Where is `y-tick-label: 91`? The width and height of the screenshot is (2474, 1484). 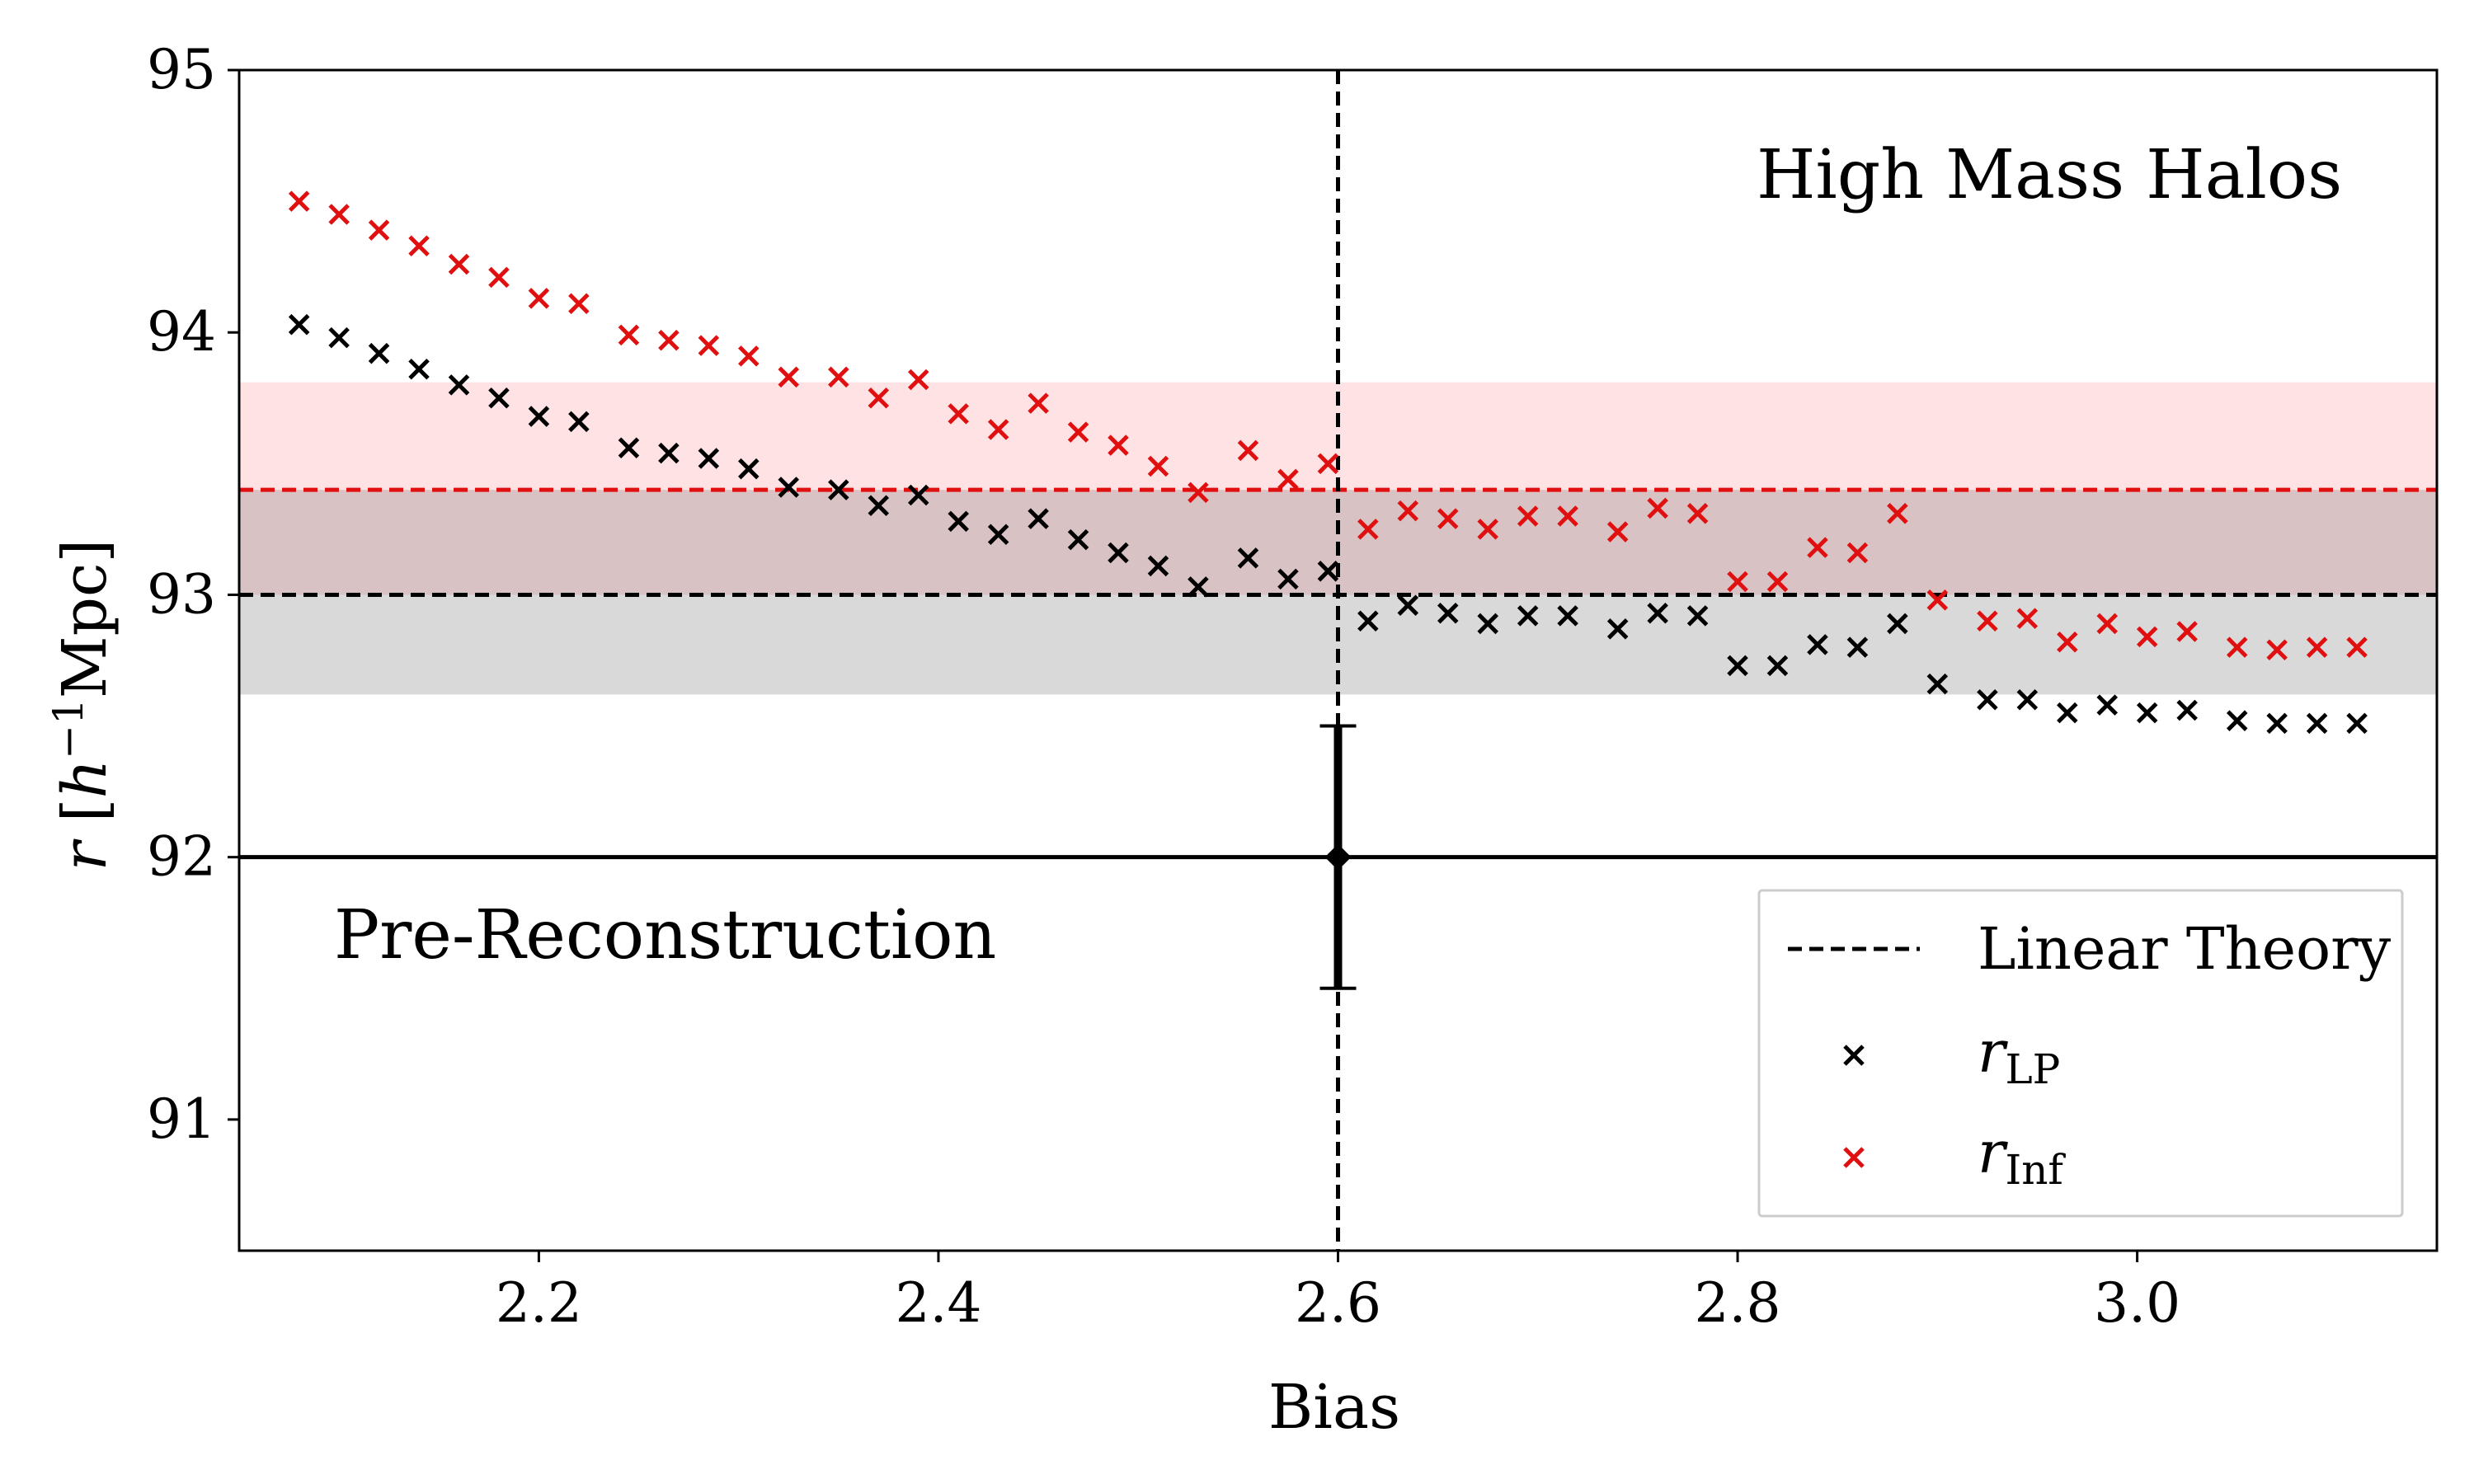
y-tick-label: 91 is located at coordinates (181, 1119).